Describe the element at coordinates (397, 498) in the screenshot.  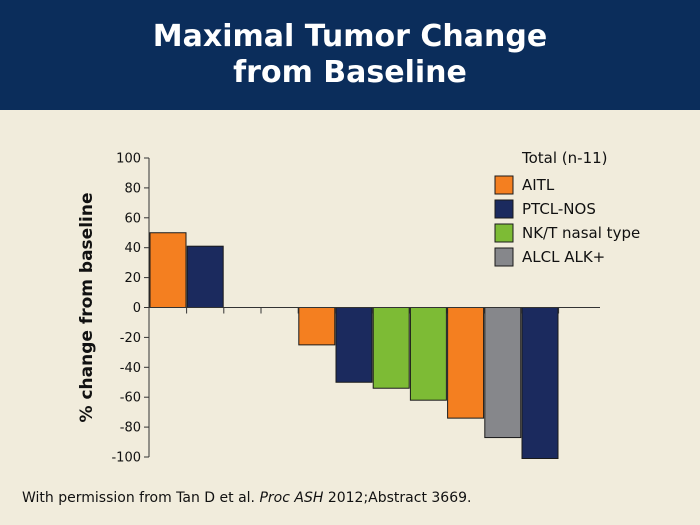
I see `citation-text-after: 2012;Abstract 3669.` at that location.